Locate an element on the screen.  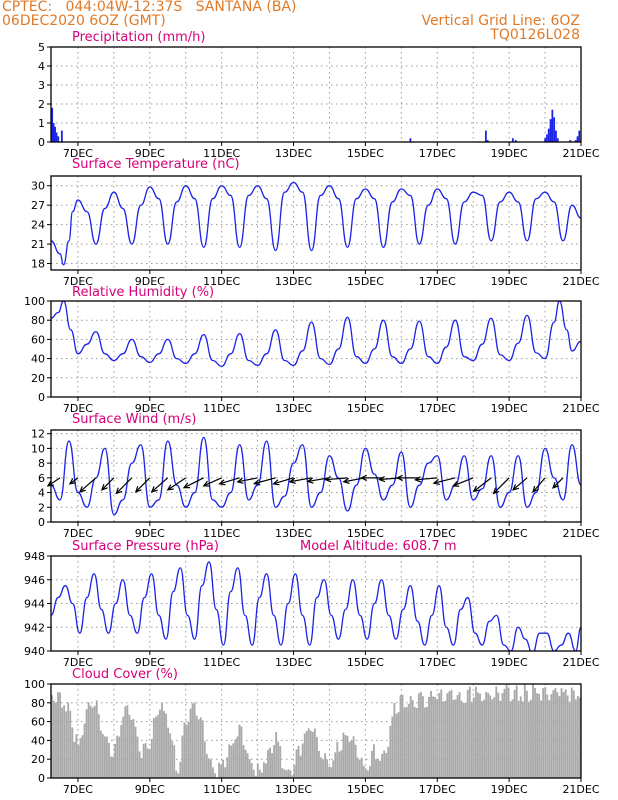
temp-ytick-label: 21 is located at coordinates (38, 244).